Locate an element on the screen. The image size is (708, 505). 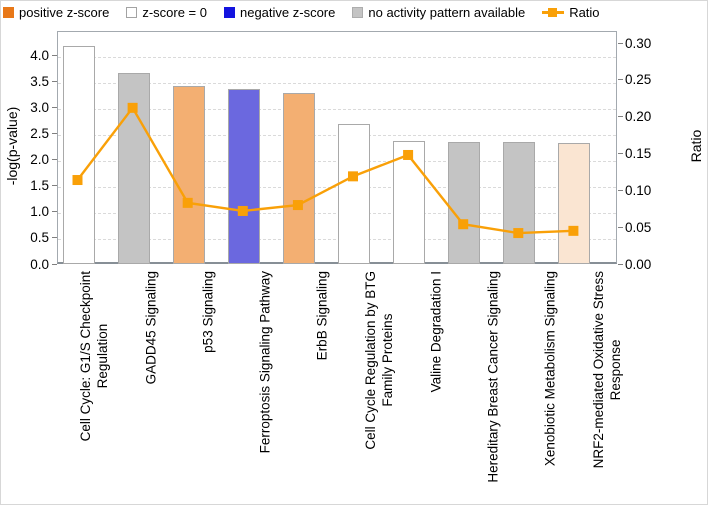
legend-item-ratio: Ratio is located at coordinates (571, 12).